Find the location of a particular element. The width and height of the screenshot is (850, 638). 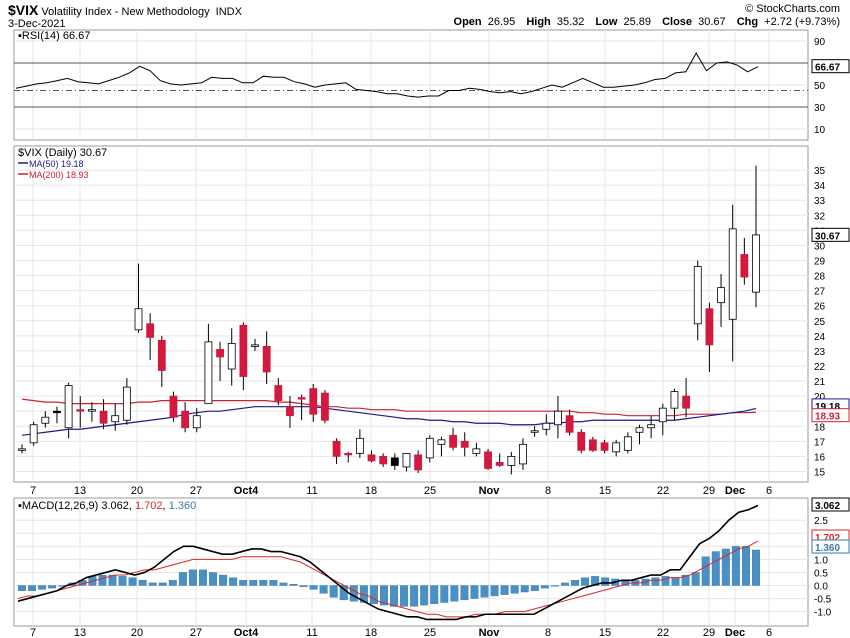

macd-legend-signal: 1.702 is located at coordinates (149, 506).